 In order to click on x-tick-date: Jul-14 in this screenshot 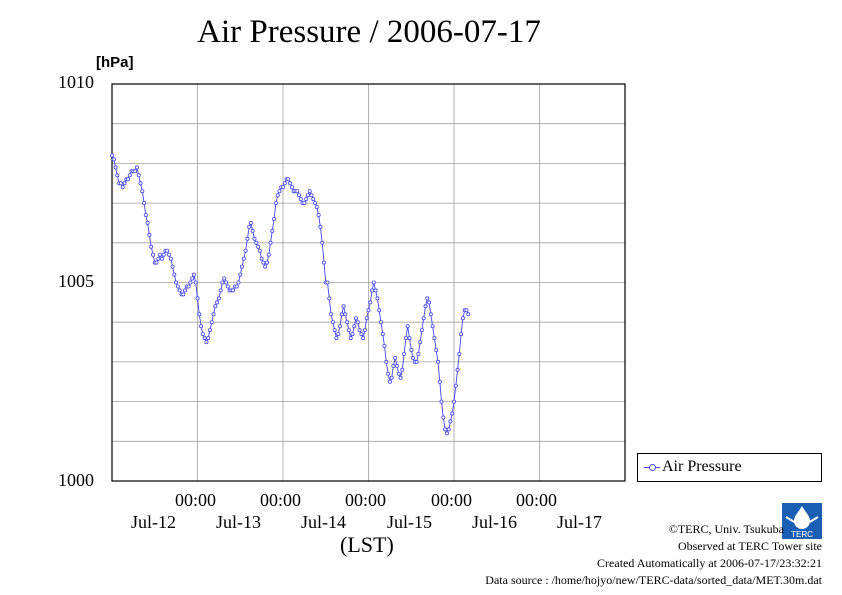, I will do `click(323, 522)`.